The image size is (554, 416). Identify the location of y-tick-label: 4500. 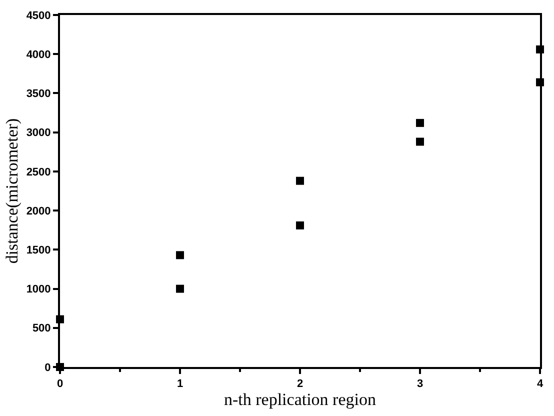
(38, 16).